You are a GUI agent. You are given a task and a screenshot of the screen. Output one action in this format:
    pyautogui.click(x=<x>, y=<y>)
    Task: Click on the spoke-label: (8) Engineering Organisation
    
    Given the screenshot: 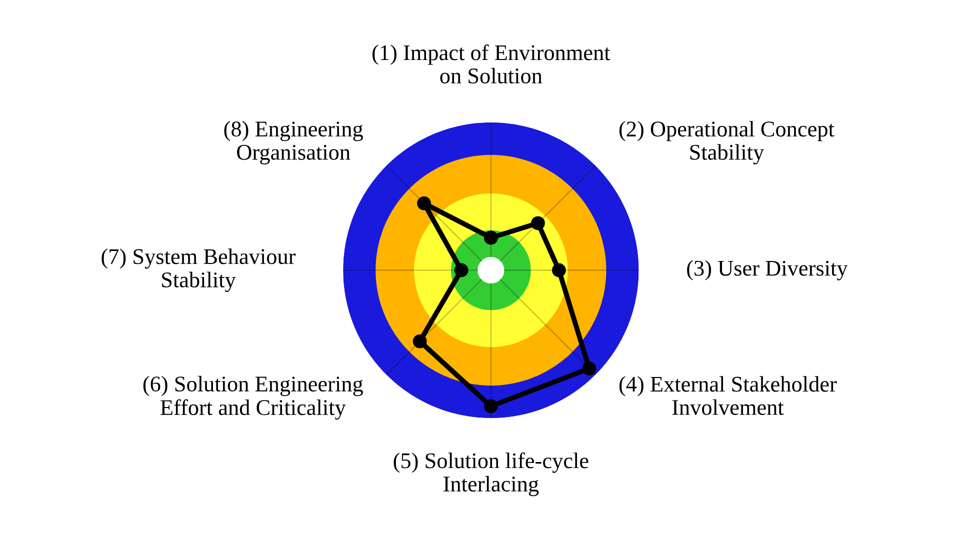 What is the action you would take?
    pyautogui.click(x=293, y=142)
    